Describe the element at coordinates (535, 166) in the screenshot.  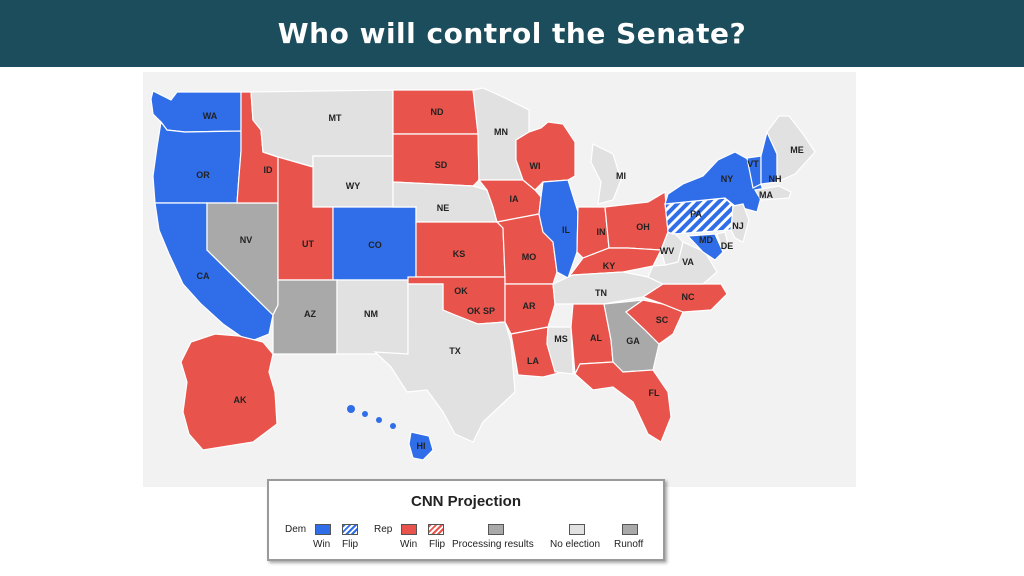
I see `state-label-wi: WI` at that location.